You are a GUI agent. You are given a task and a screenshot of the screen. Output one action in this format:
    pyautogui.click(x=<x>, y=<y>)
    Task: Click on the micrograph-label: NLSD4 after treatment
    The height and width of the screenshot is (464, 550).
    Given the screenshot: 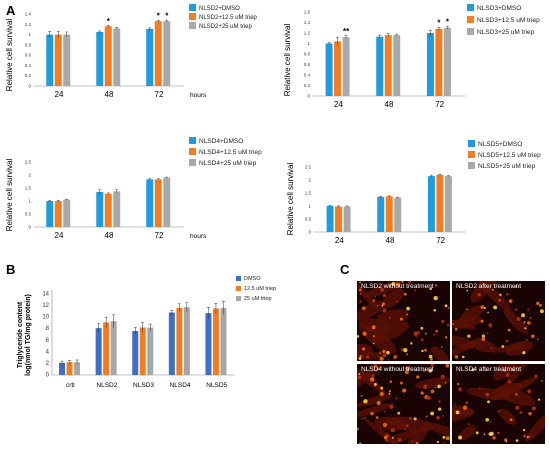 What is the action you would take?
    pyautogui.click(x=489, y=369)
    